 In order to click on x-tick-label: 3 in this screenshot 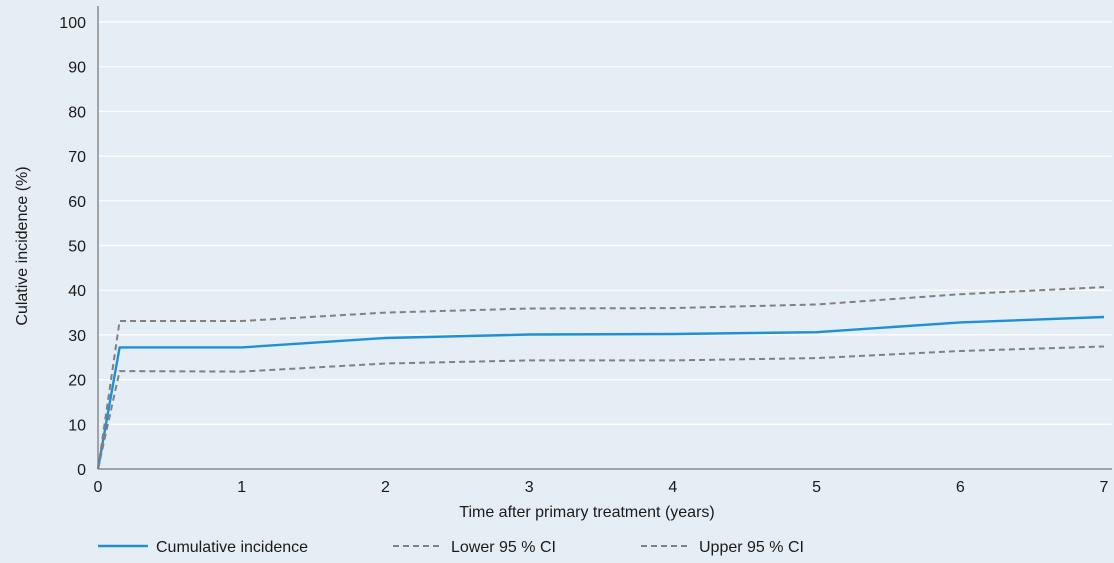, I will do `click(529, 487)`.